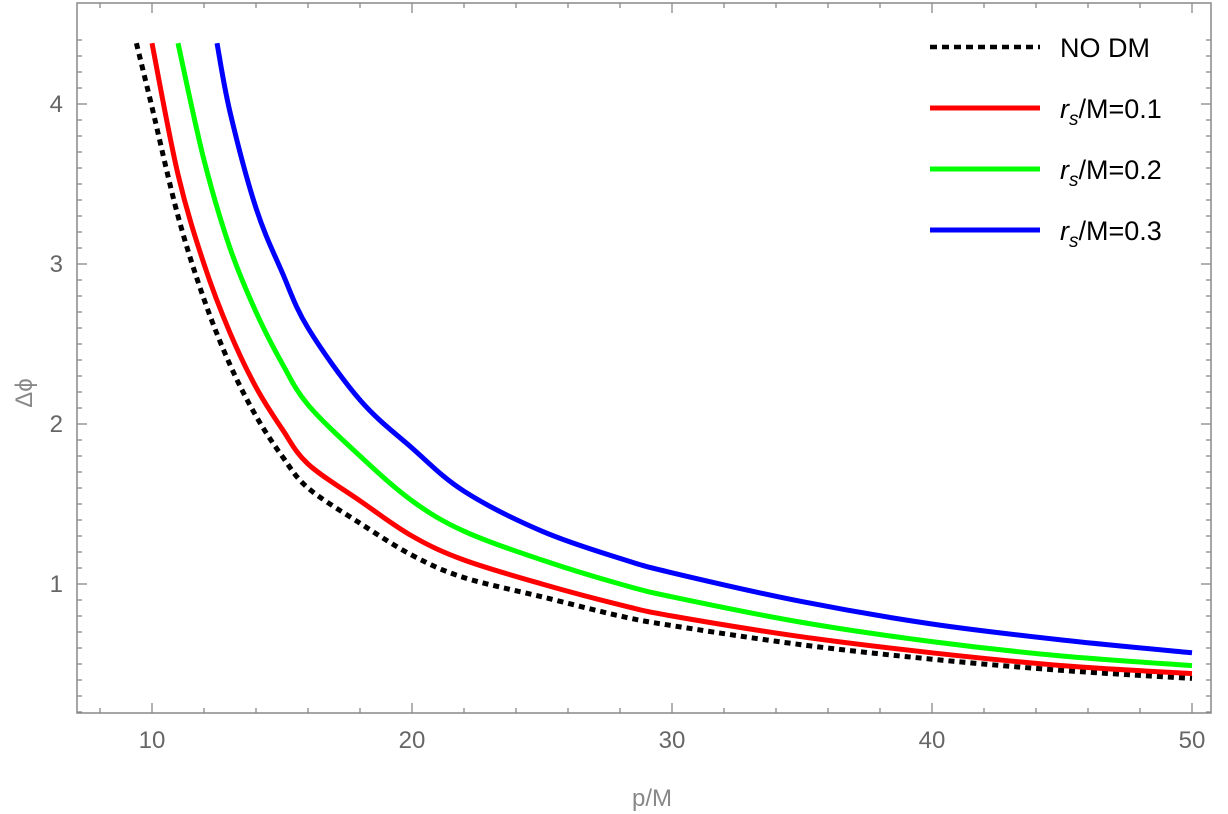 This screenshot has width=1228, height=814. What do you see at coordinates (1111, 173) in the screenshot?
I see `legend-label-3: rs/M=0.2` at bounding box center [1111, 173].